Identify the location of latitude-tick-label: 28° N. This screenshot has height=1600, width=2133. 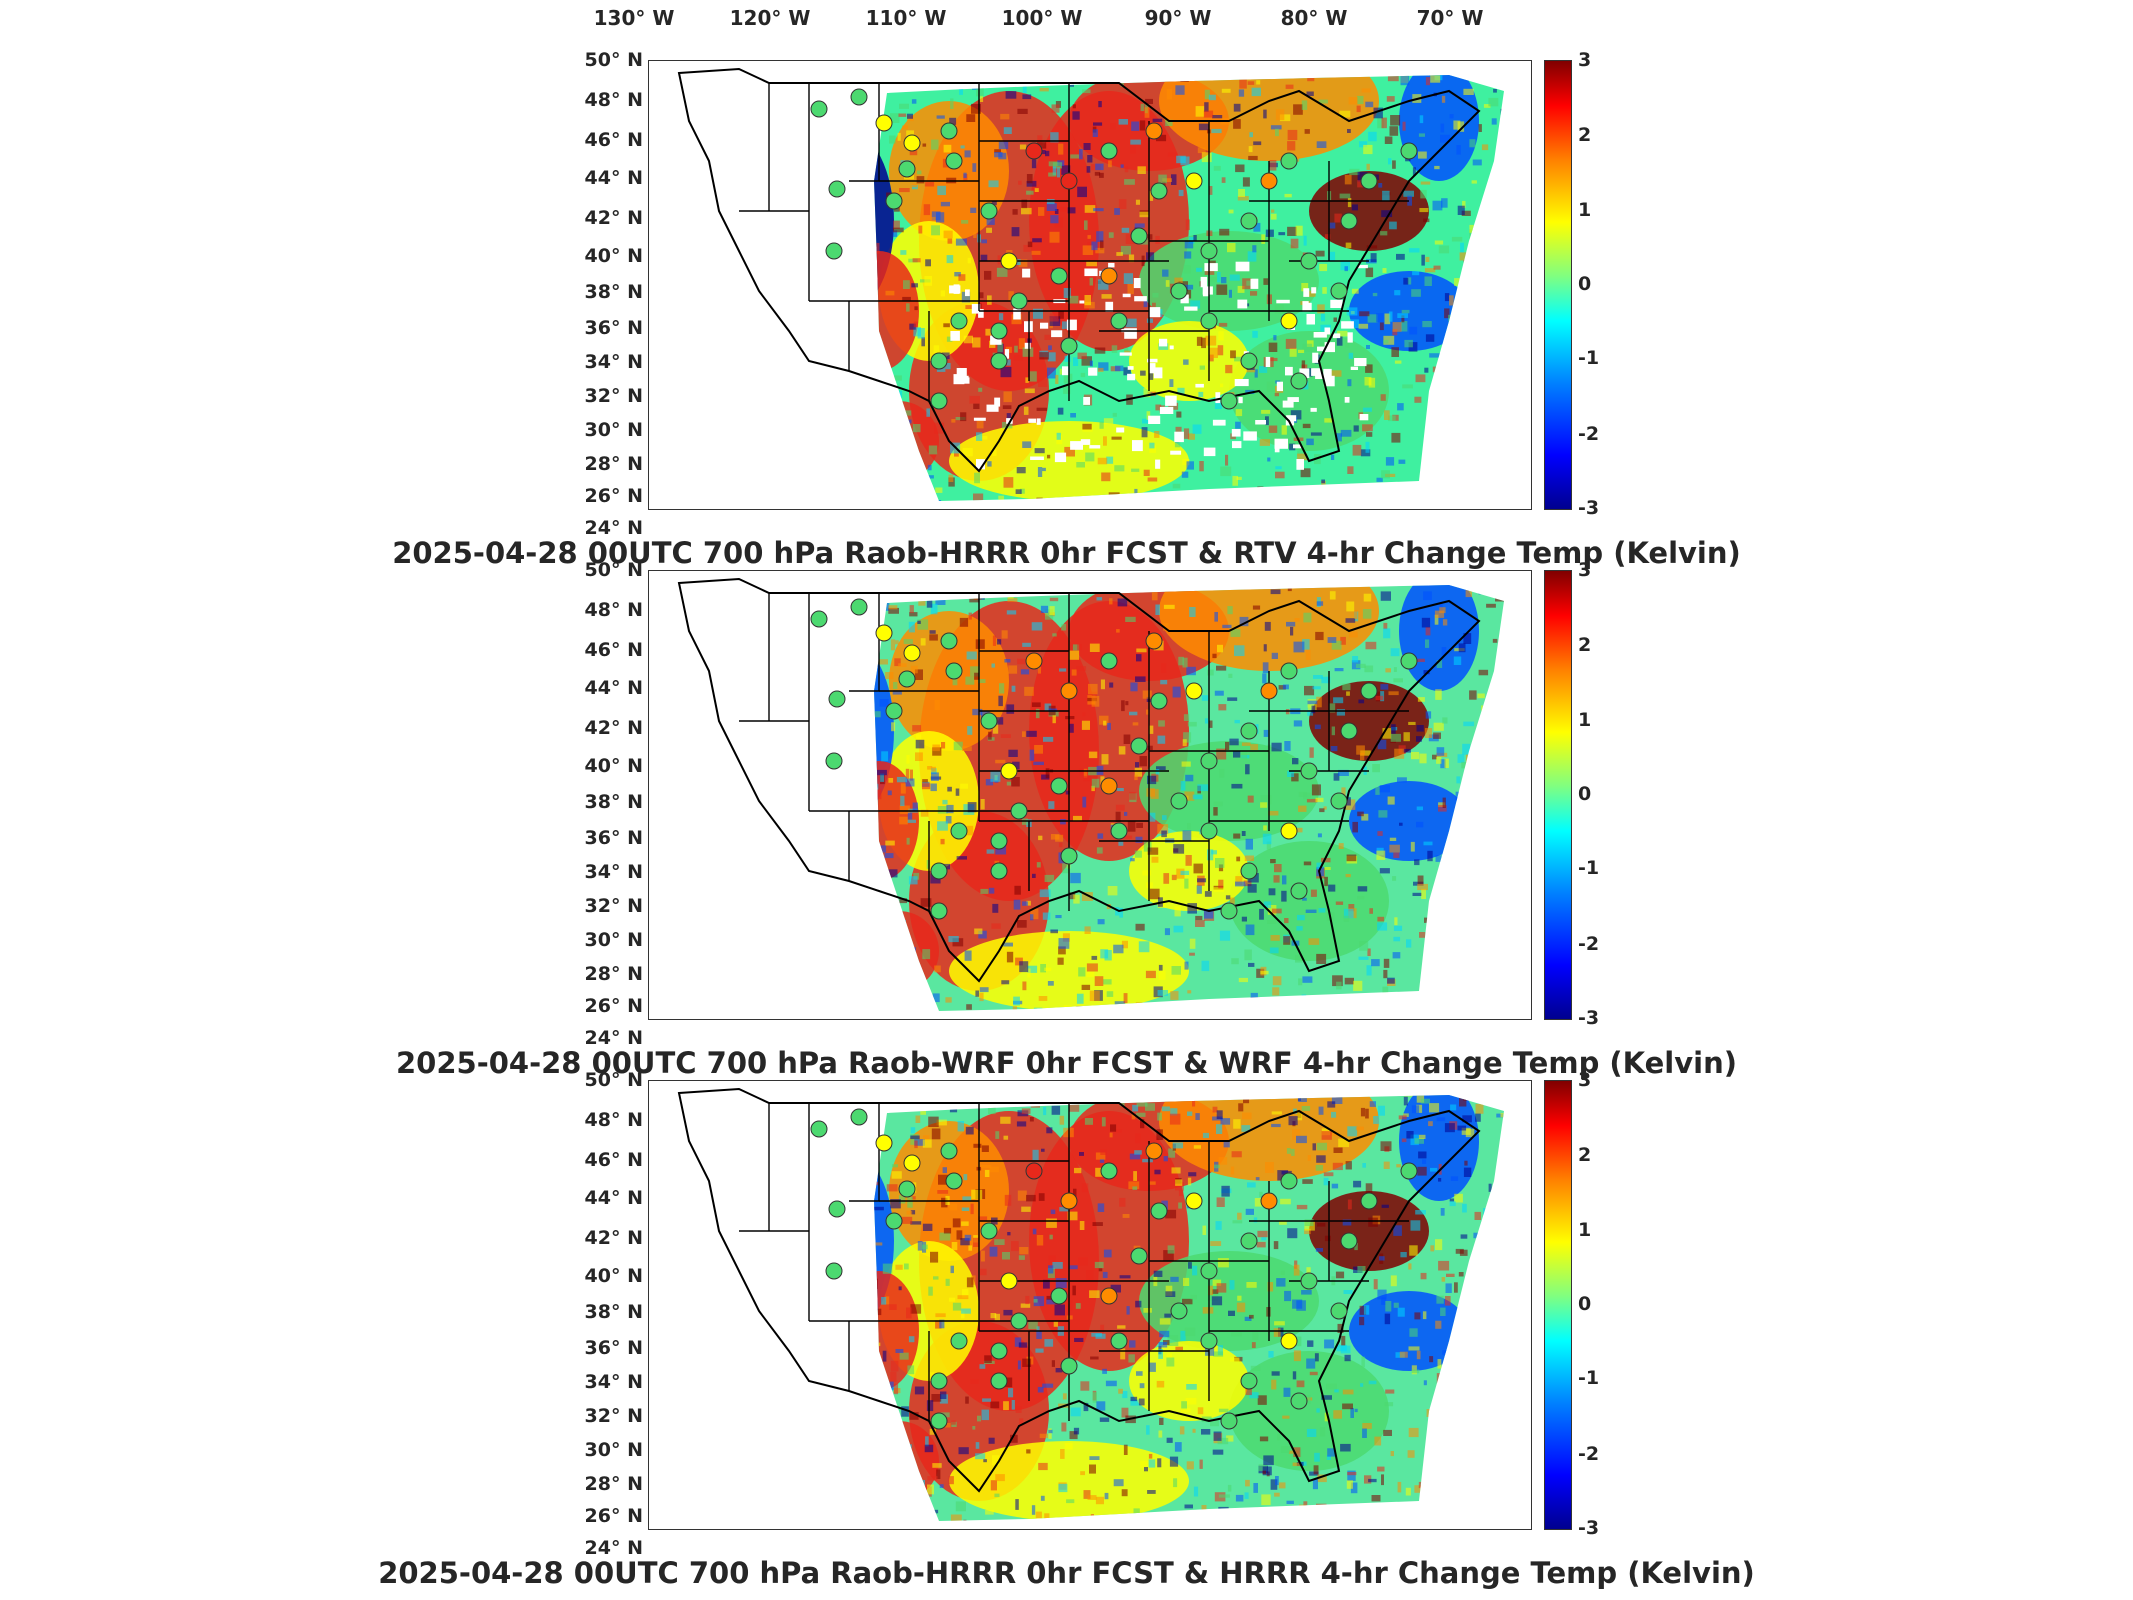
(613, 1484).